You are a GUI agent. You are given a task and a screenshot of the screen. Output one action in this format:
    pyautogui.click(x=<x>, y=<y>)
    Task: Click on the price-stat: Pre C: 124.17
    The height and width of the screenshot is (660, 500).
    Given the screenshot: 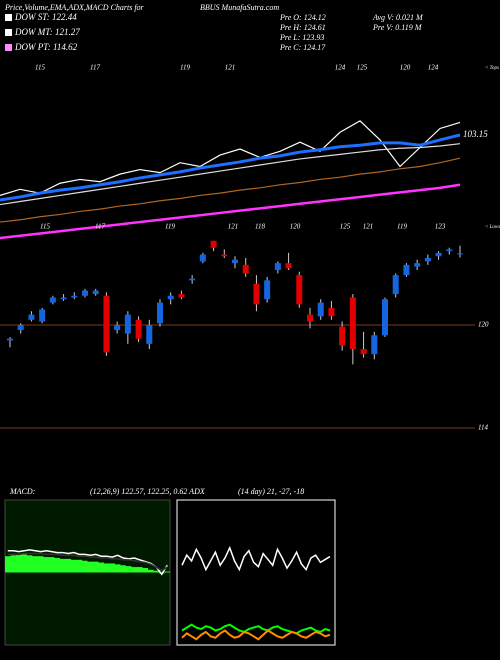 What is the action you would take?
    pyautogui.click(x=302, y=47)
    